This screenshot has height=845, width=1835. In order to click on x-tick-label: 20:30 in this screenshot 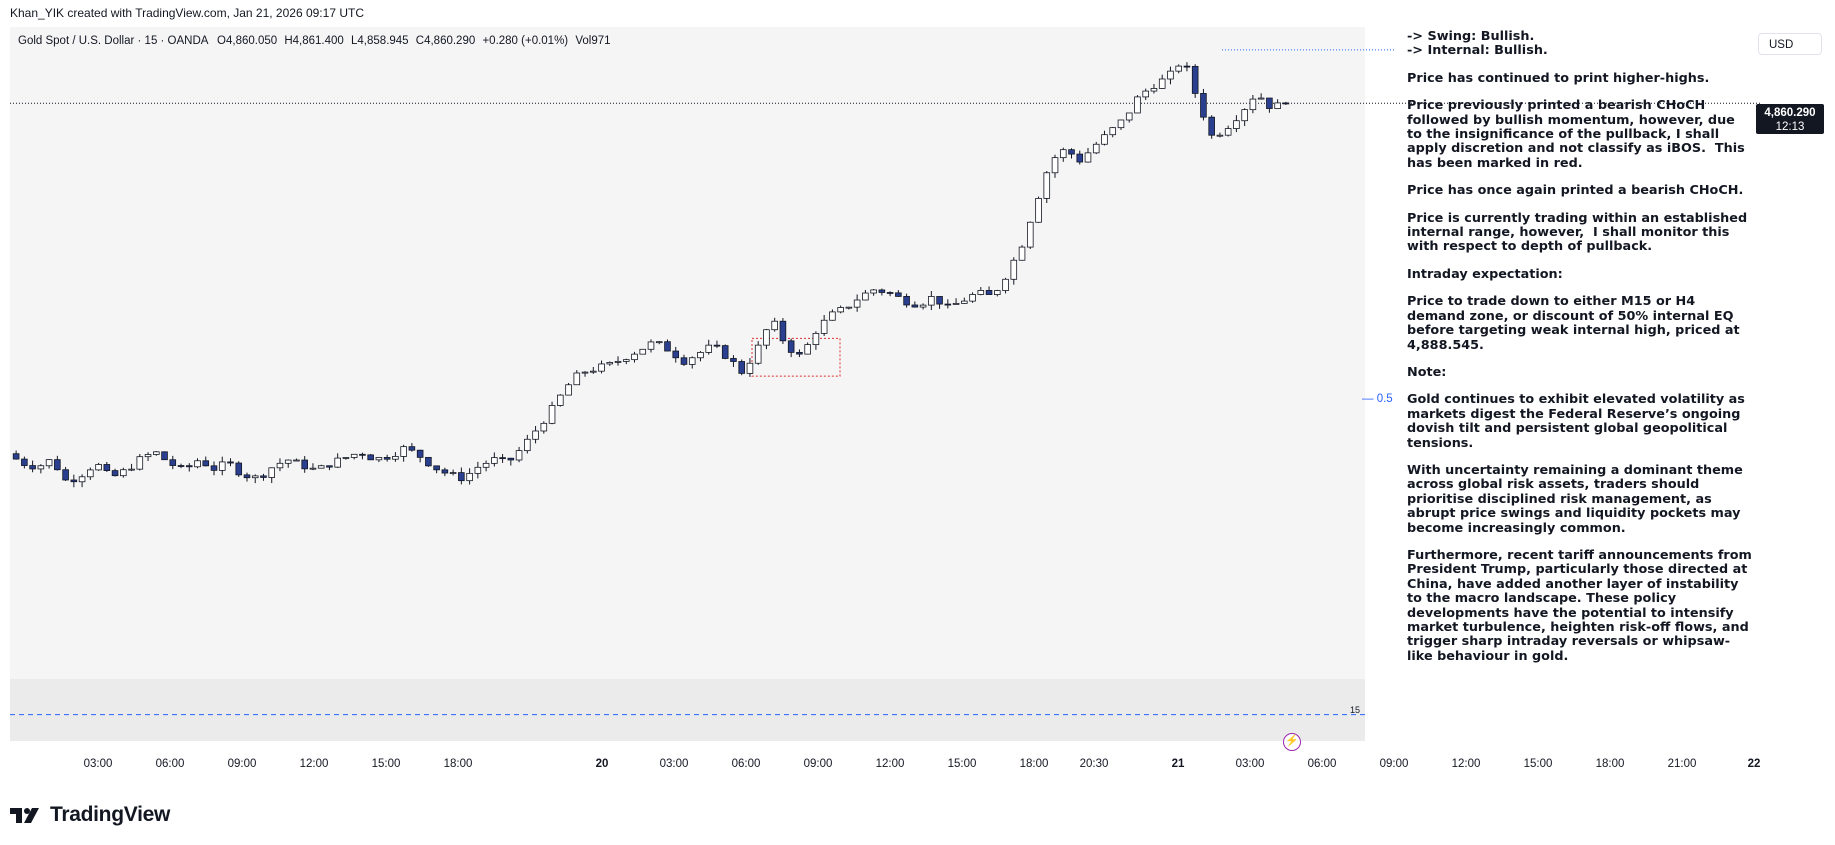, I will do `click(1094, 764)`.